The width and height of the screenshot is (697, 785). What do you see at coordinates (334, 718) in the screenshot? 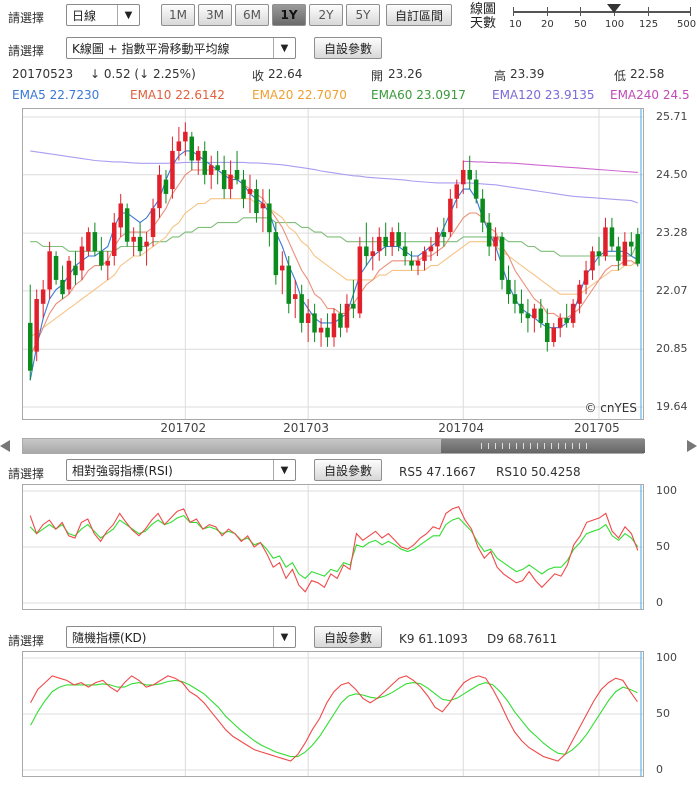
I see `kd-k-line` at bounding box center [334, 718].